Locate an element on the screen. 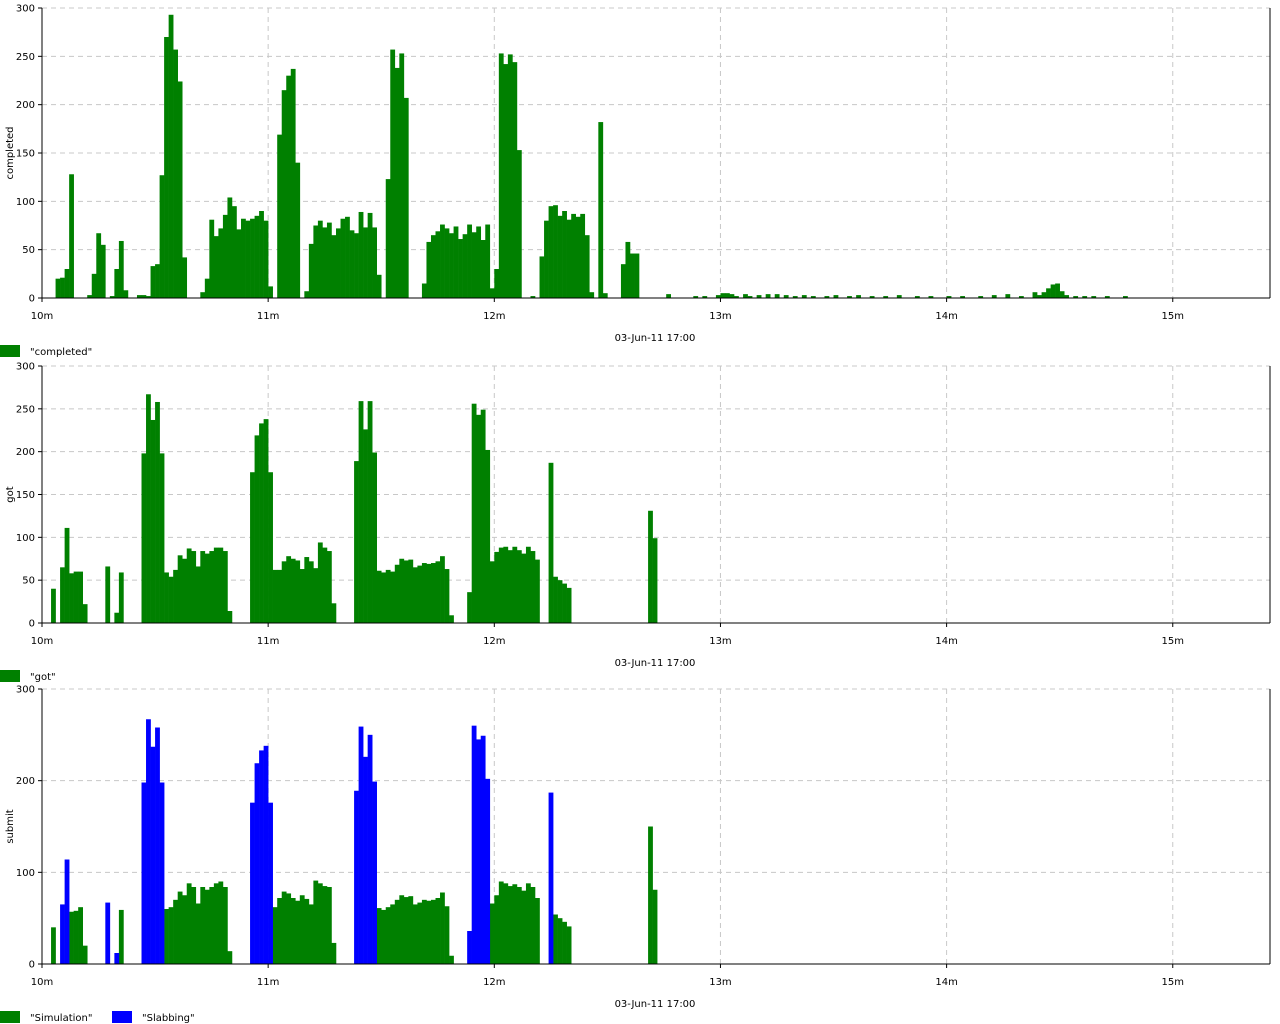 The image size is (1280, 1024). legend-item-2: "Slabbing" is located at coordinates (153, 1017).